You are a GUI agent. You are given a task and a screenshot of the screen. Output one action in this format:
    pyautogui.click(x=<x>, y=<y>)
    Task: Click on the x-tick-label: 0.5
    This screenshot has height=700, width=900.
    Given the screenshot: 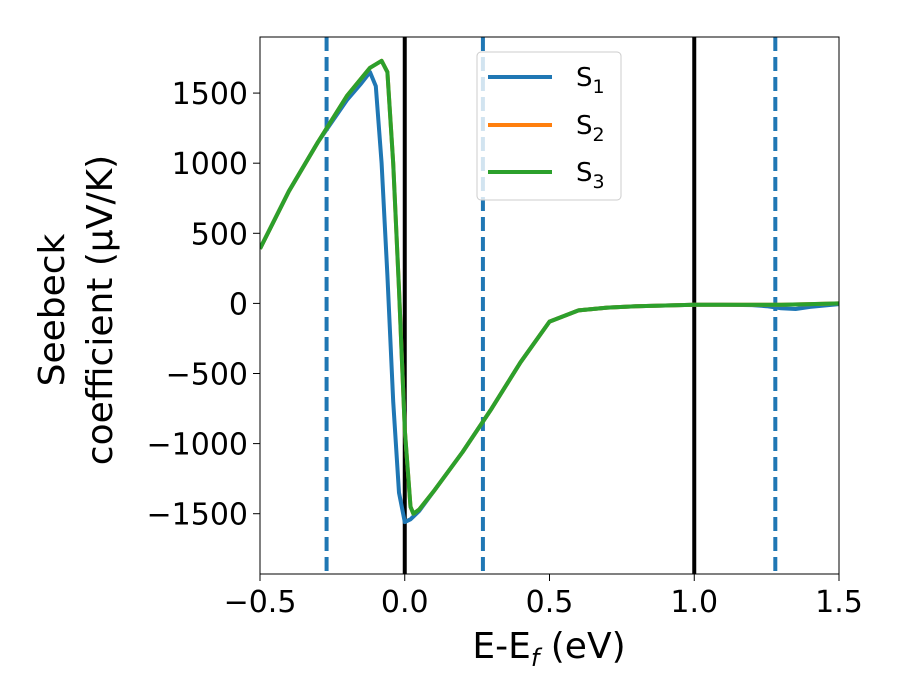 What is the action you would take?
    pyautogui.click(x=550, y=602)
    